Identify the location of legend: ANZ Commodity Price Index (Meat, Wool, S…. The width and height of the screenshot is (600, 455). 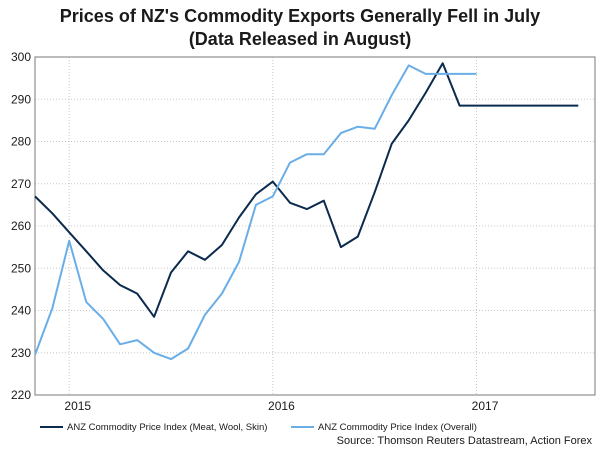
(258, 427).